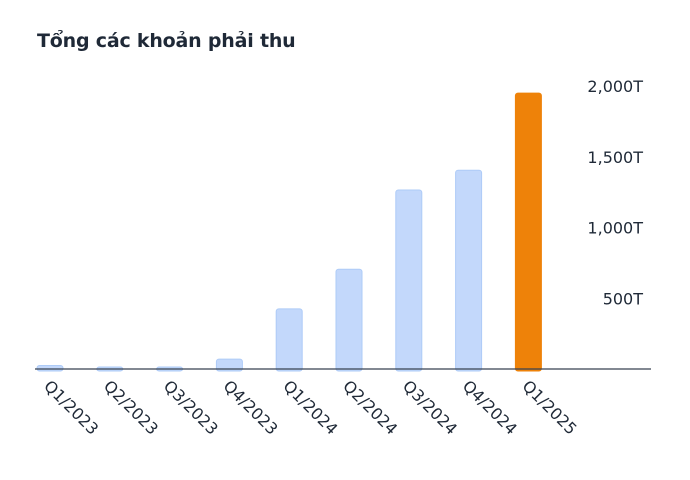  Describe the element at coordinates (550, 407) in the screenshot. I see `x-tick-label: Q1/2025` at that location.